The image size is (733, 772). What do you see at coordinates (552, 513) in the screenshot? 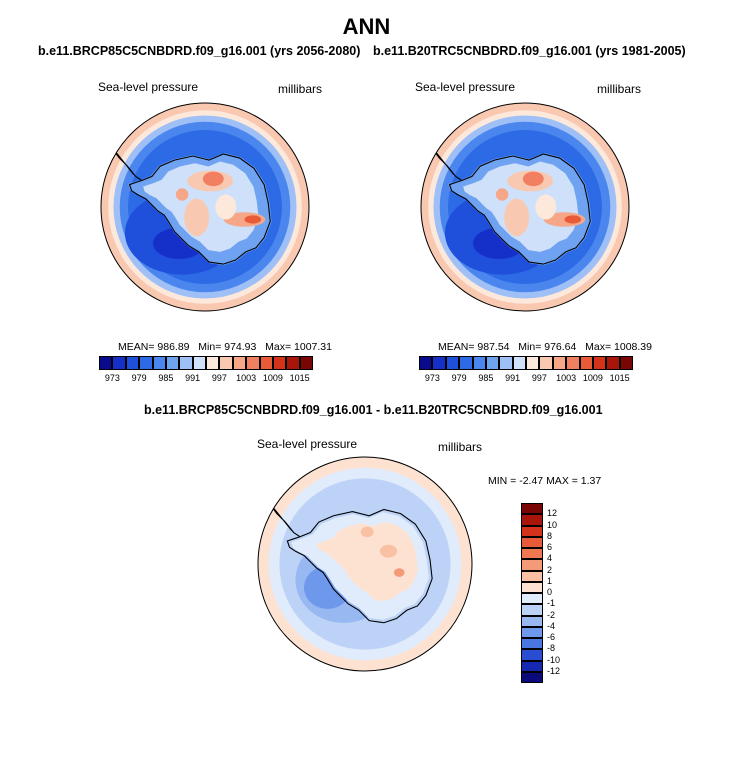
I see `diff-colorbar-tick-label: 12` at bounding box center [552, 513].